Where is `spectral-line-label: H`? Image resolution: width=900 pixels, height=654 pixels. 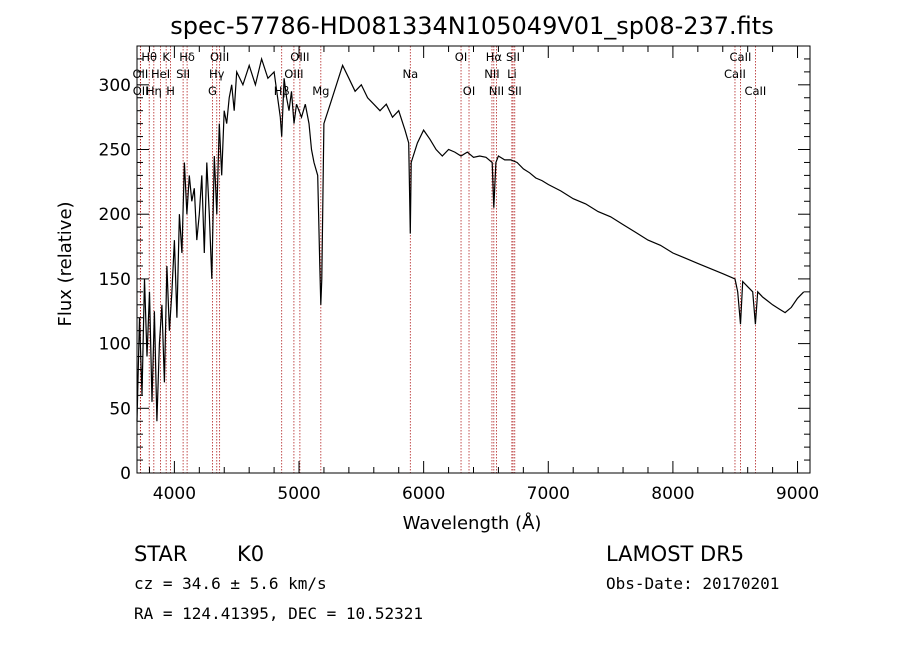 spectral-line-label: H is located at coordinates (170, 91).